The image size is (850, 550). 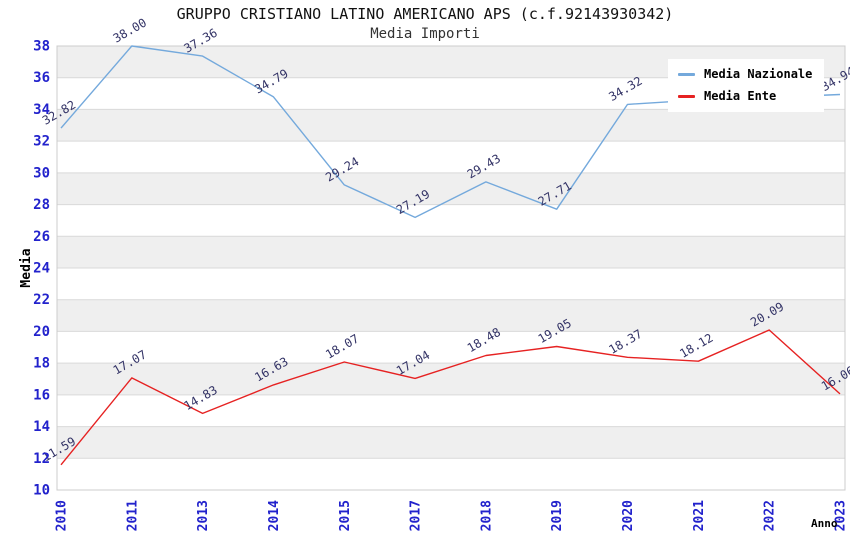 I want to click on x-tick-label: 2022, so click(x=770, y=515).